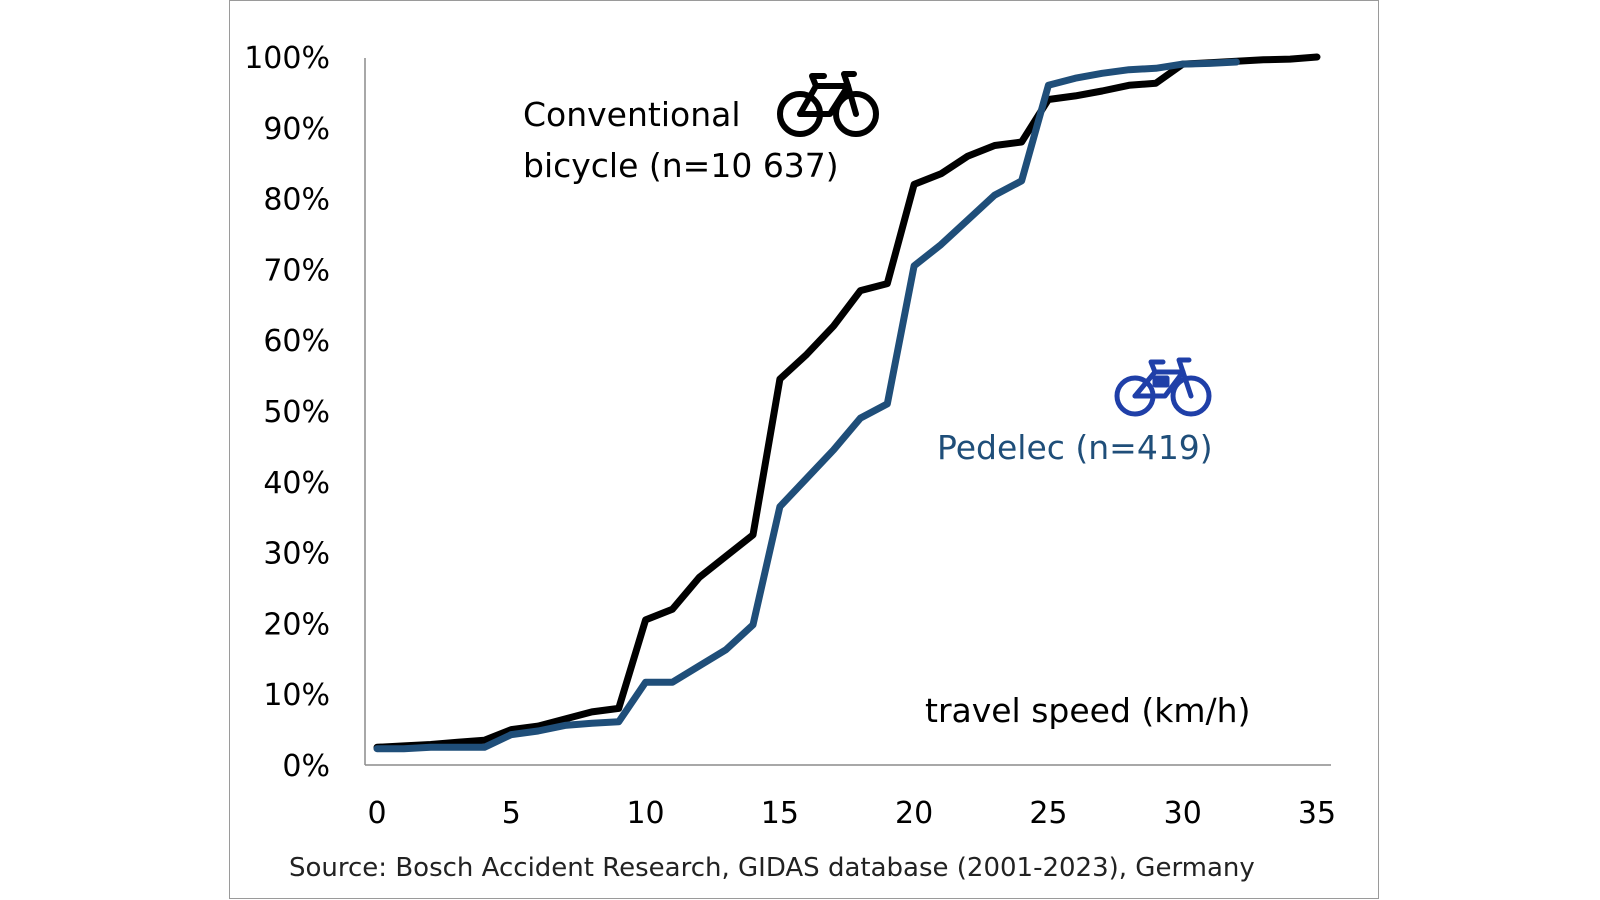 This screenshot has height=900, width=1600. I want to click on y-tick-label: 90%, so click(296, 129).